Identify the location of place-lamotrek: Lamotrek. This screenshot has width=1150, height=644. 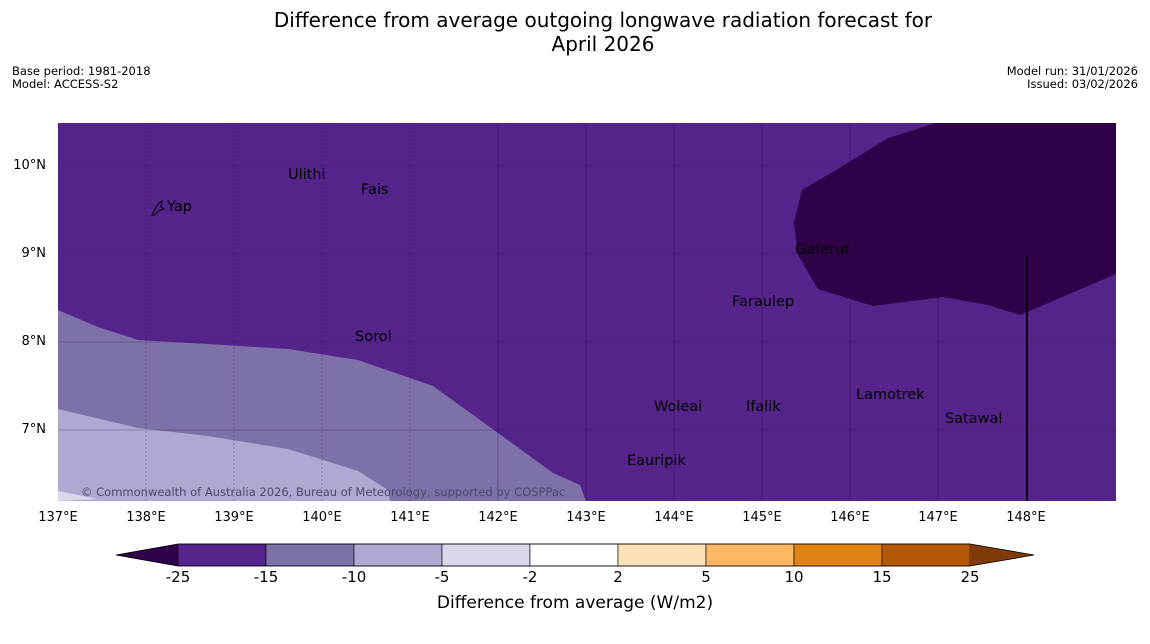
(890, 395).